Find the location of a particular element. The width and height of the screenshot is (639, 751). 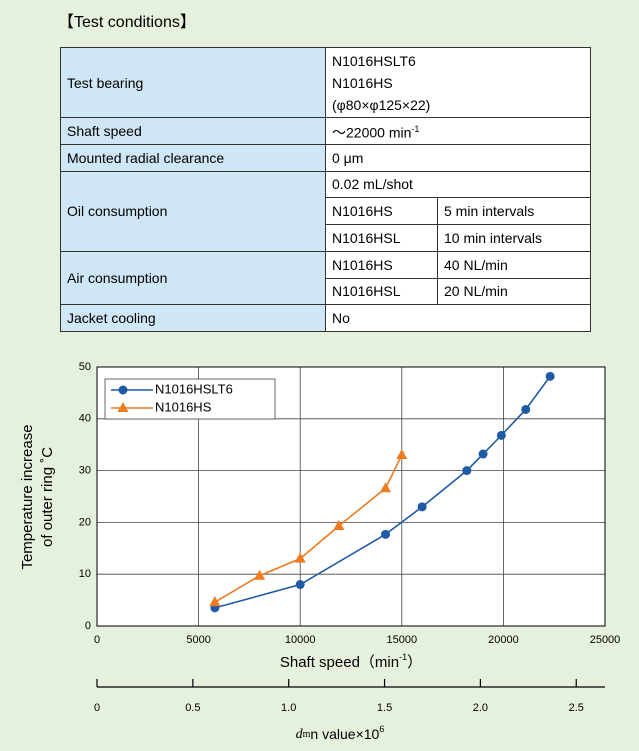

section-title: 【Test conditions】 is located at coordinates (127, 22).